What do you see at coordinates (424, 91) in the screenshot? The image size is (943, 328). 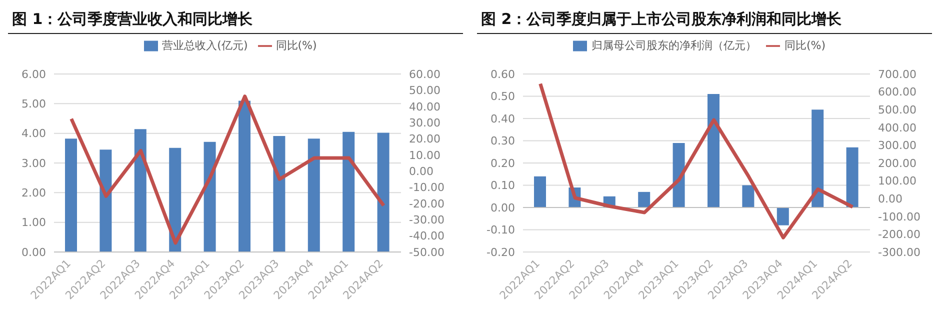 I see `y2-tick-label: 50.00` at bounding box center [424, 91].